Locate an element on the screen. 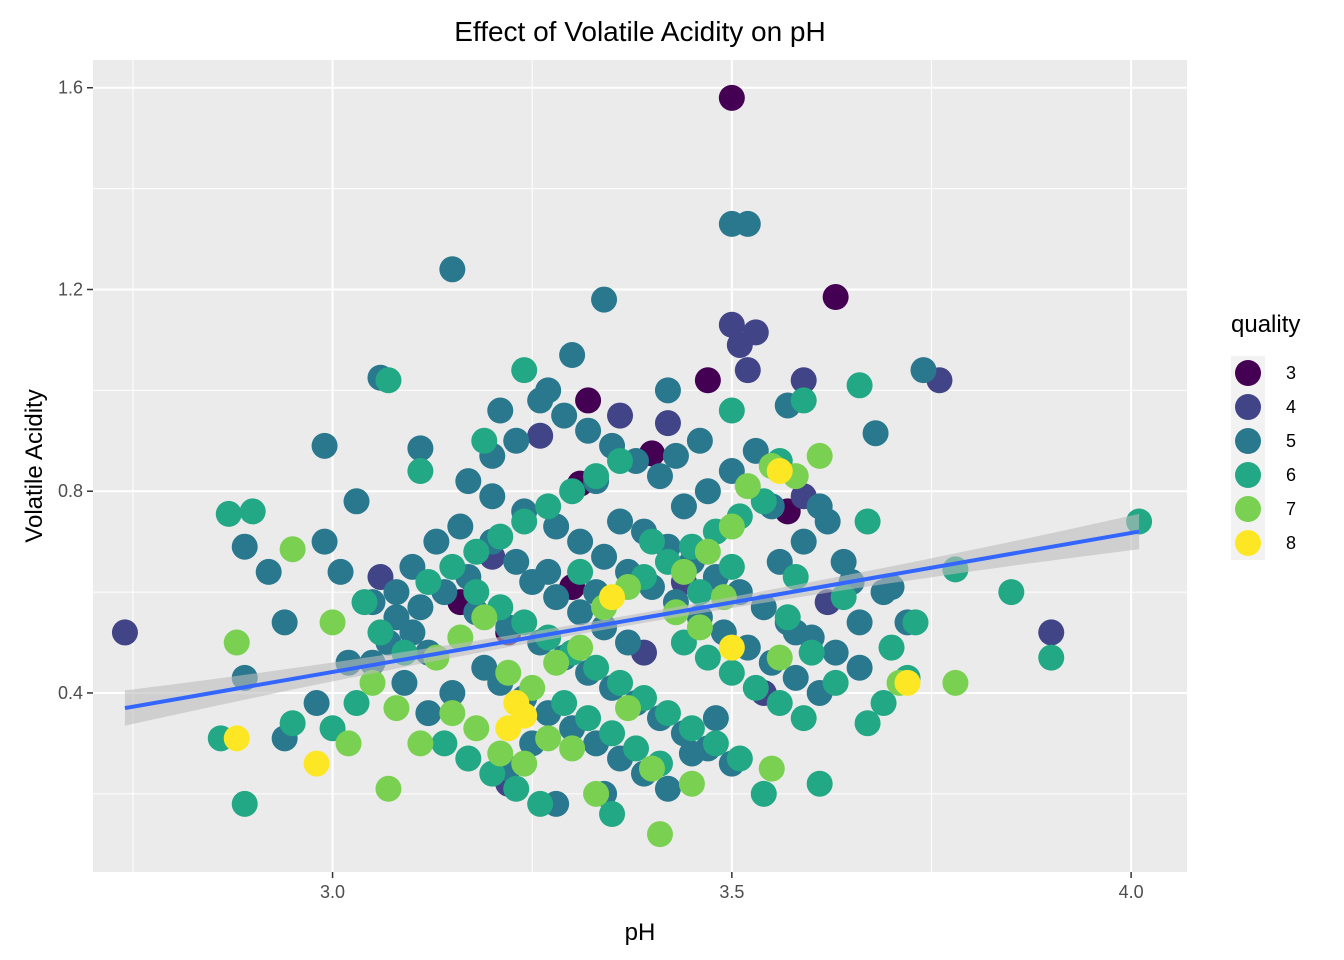 This screenshot has width=1344, height=960. legend-label: 5 is located at coordinates (1291, 441).